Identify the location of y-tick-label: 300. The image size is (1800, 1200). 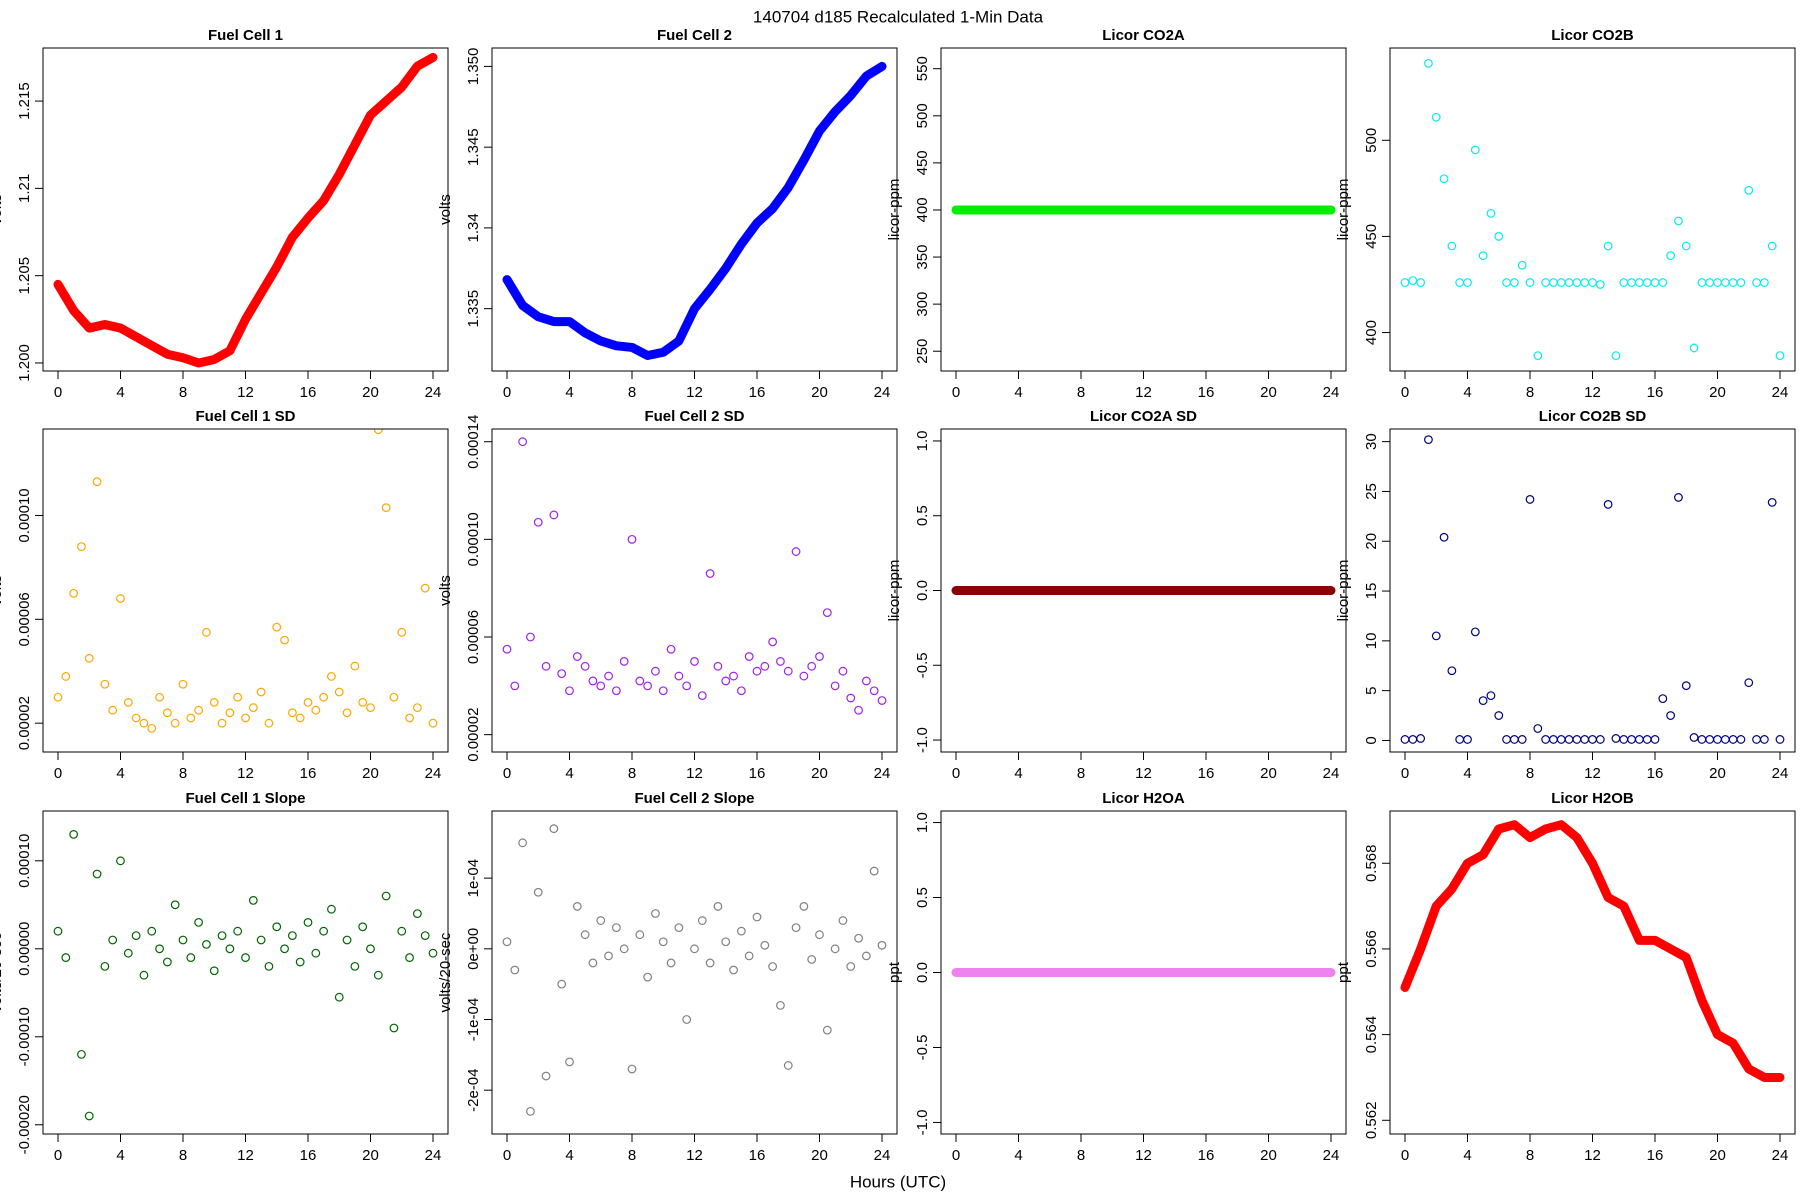
(922, 304).